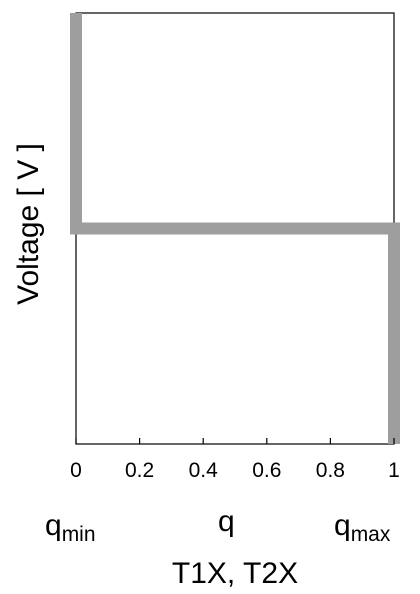 Image resolution: width=420 pixels, height=594 pixels. I want to click on q-mid-base: q, so click(226, 521).